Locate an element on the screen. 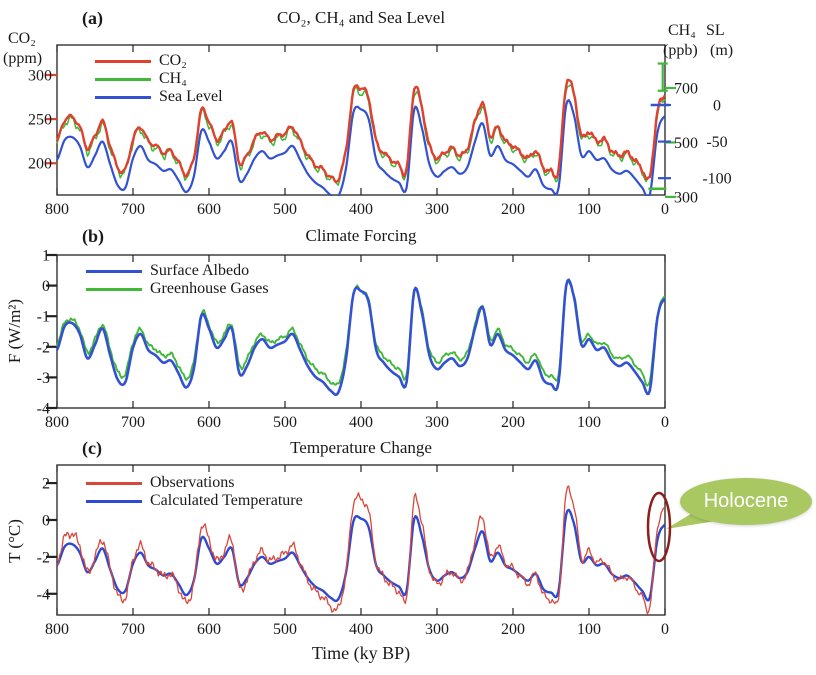  legend-item-calculated-temperature: Calculated Temperature is located at coordinates (194, 501).